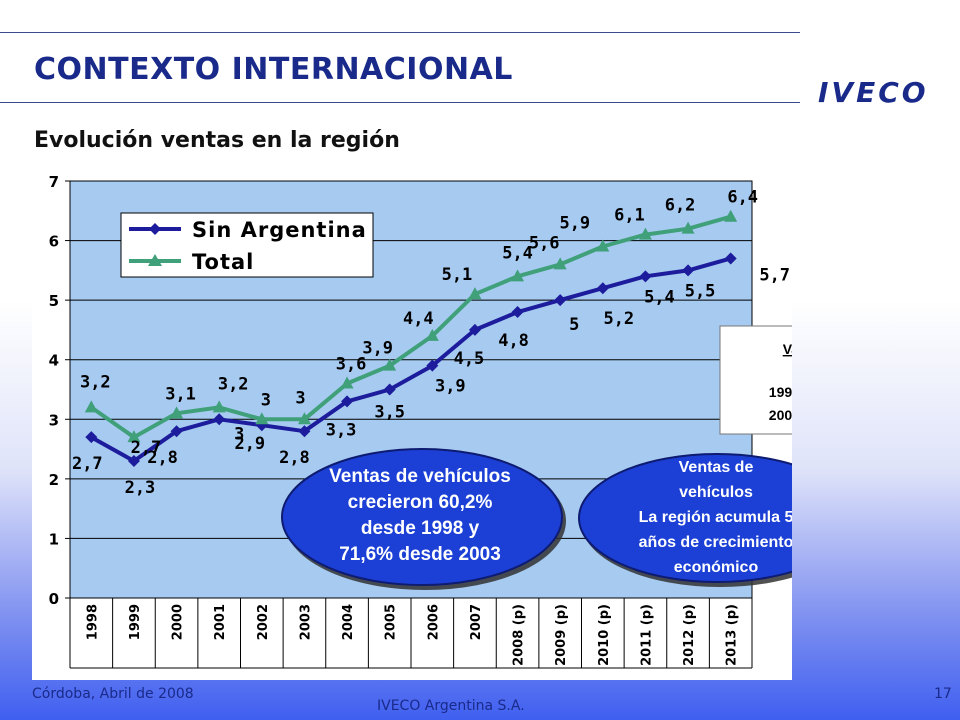 The image size is (960, 720). Describe the element at coordinates (217, 140) in the screenshot. I see `section-subtitle: Evolución ventas en la región` at that location.